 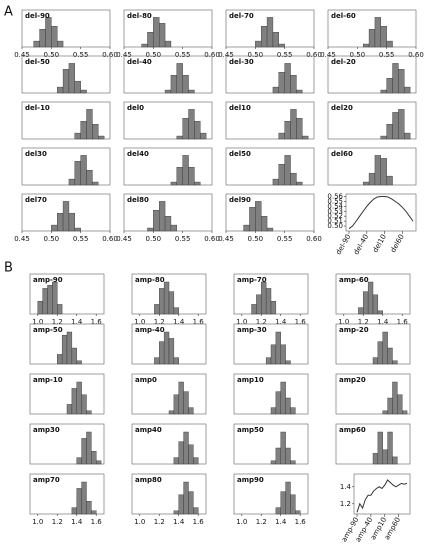 What do you see at coordinates (261, 322) in the screenshot?
I see `x-tick-label: 1.2` at bounding box center [261, 322].